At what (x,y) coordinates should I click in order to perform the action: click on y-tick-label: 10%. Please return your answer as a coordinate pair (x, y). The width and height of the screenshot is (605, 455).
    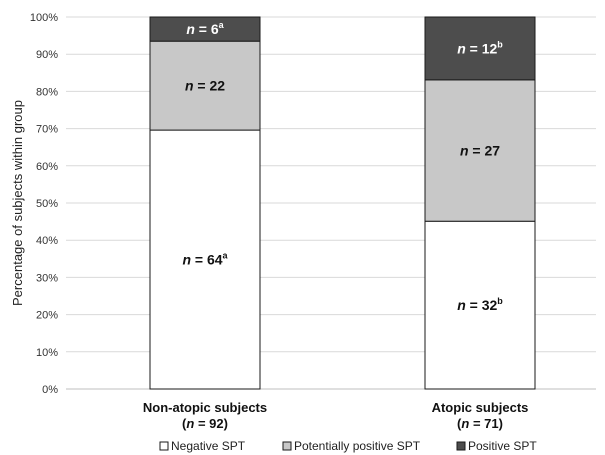
    Looking at the image, I should click on (47, 353).